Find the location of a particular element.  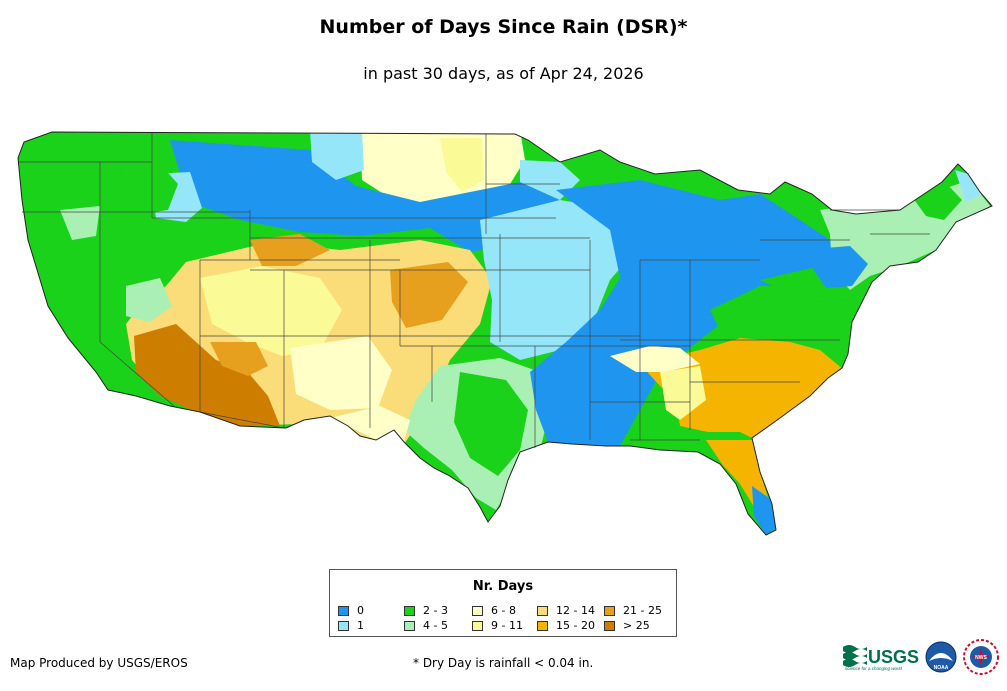

map-title: Number of Days Since Rain (DSR)* is located at coordinates (503, 27).